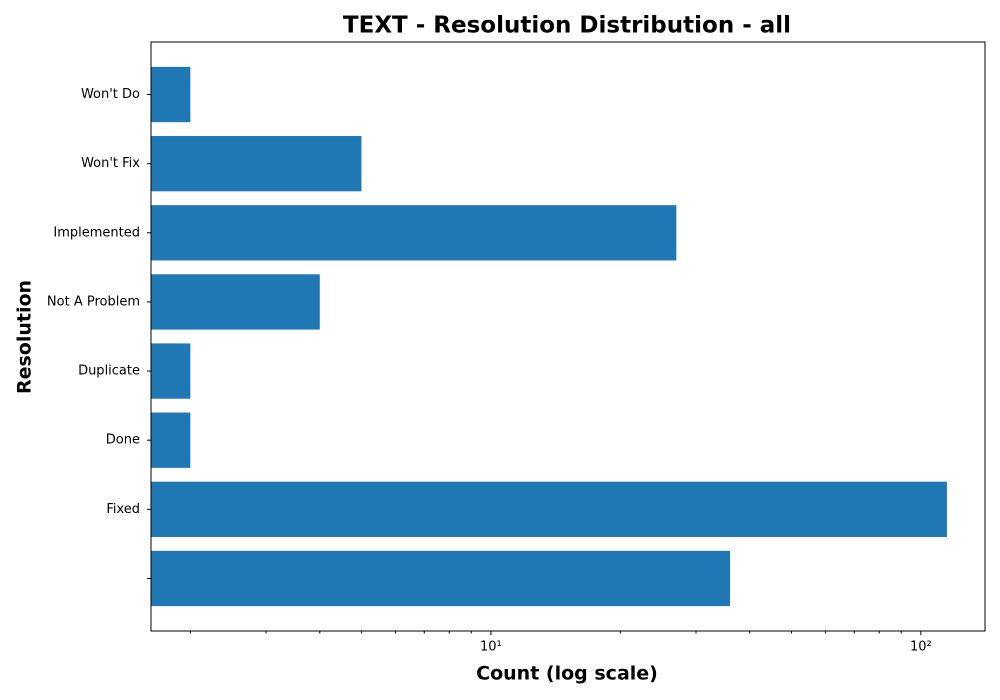 The height and width of the screenshot is (700, 1000). What do you see at coordinates (123, 440) in the screenshot?
I see `y-tick-label: Done` at bounding box center [123, 440].